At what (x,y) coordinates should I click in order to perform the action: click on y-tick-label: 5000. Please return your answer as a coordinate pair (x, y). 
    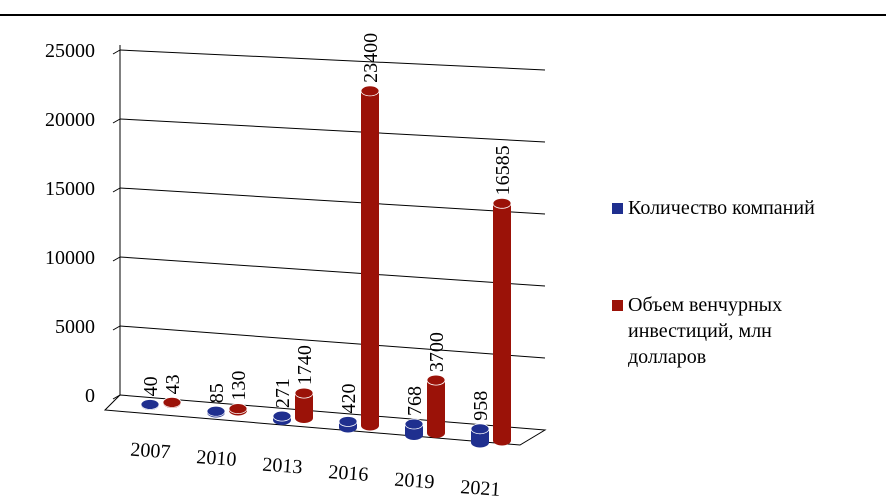
    Looking at the image, I should click on (75, 327).